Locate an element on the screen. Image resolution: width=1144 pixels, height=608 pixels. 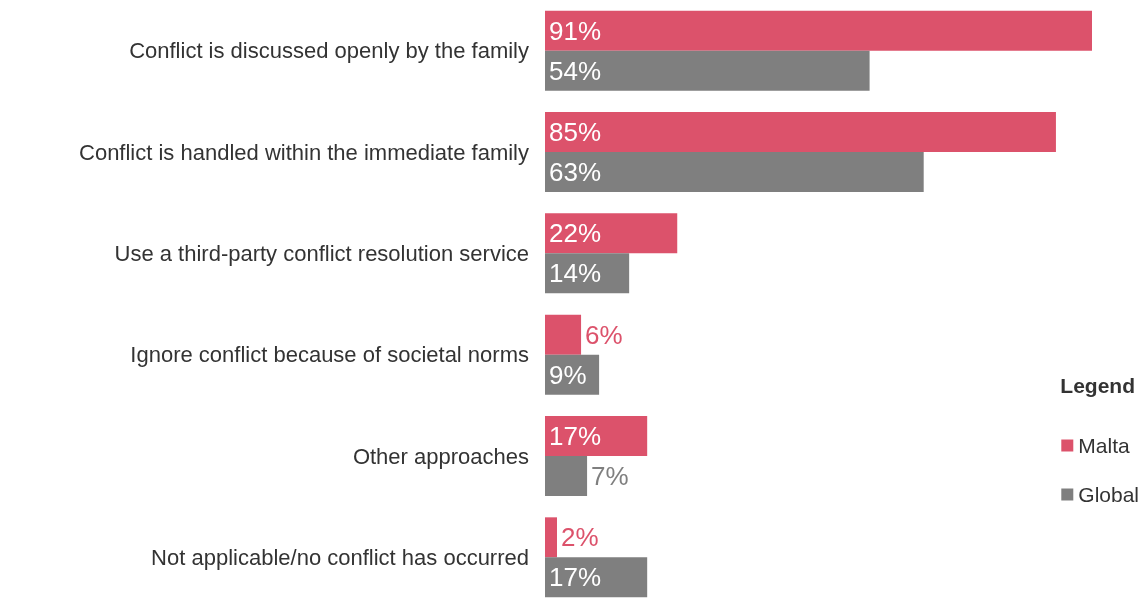
y-tick-label: Not applicable/no conflict has occurred is located at coordinates (340, 557).